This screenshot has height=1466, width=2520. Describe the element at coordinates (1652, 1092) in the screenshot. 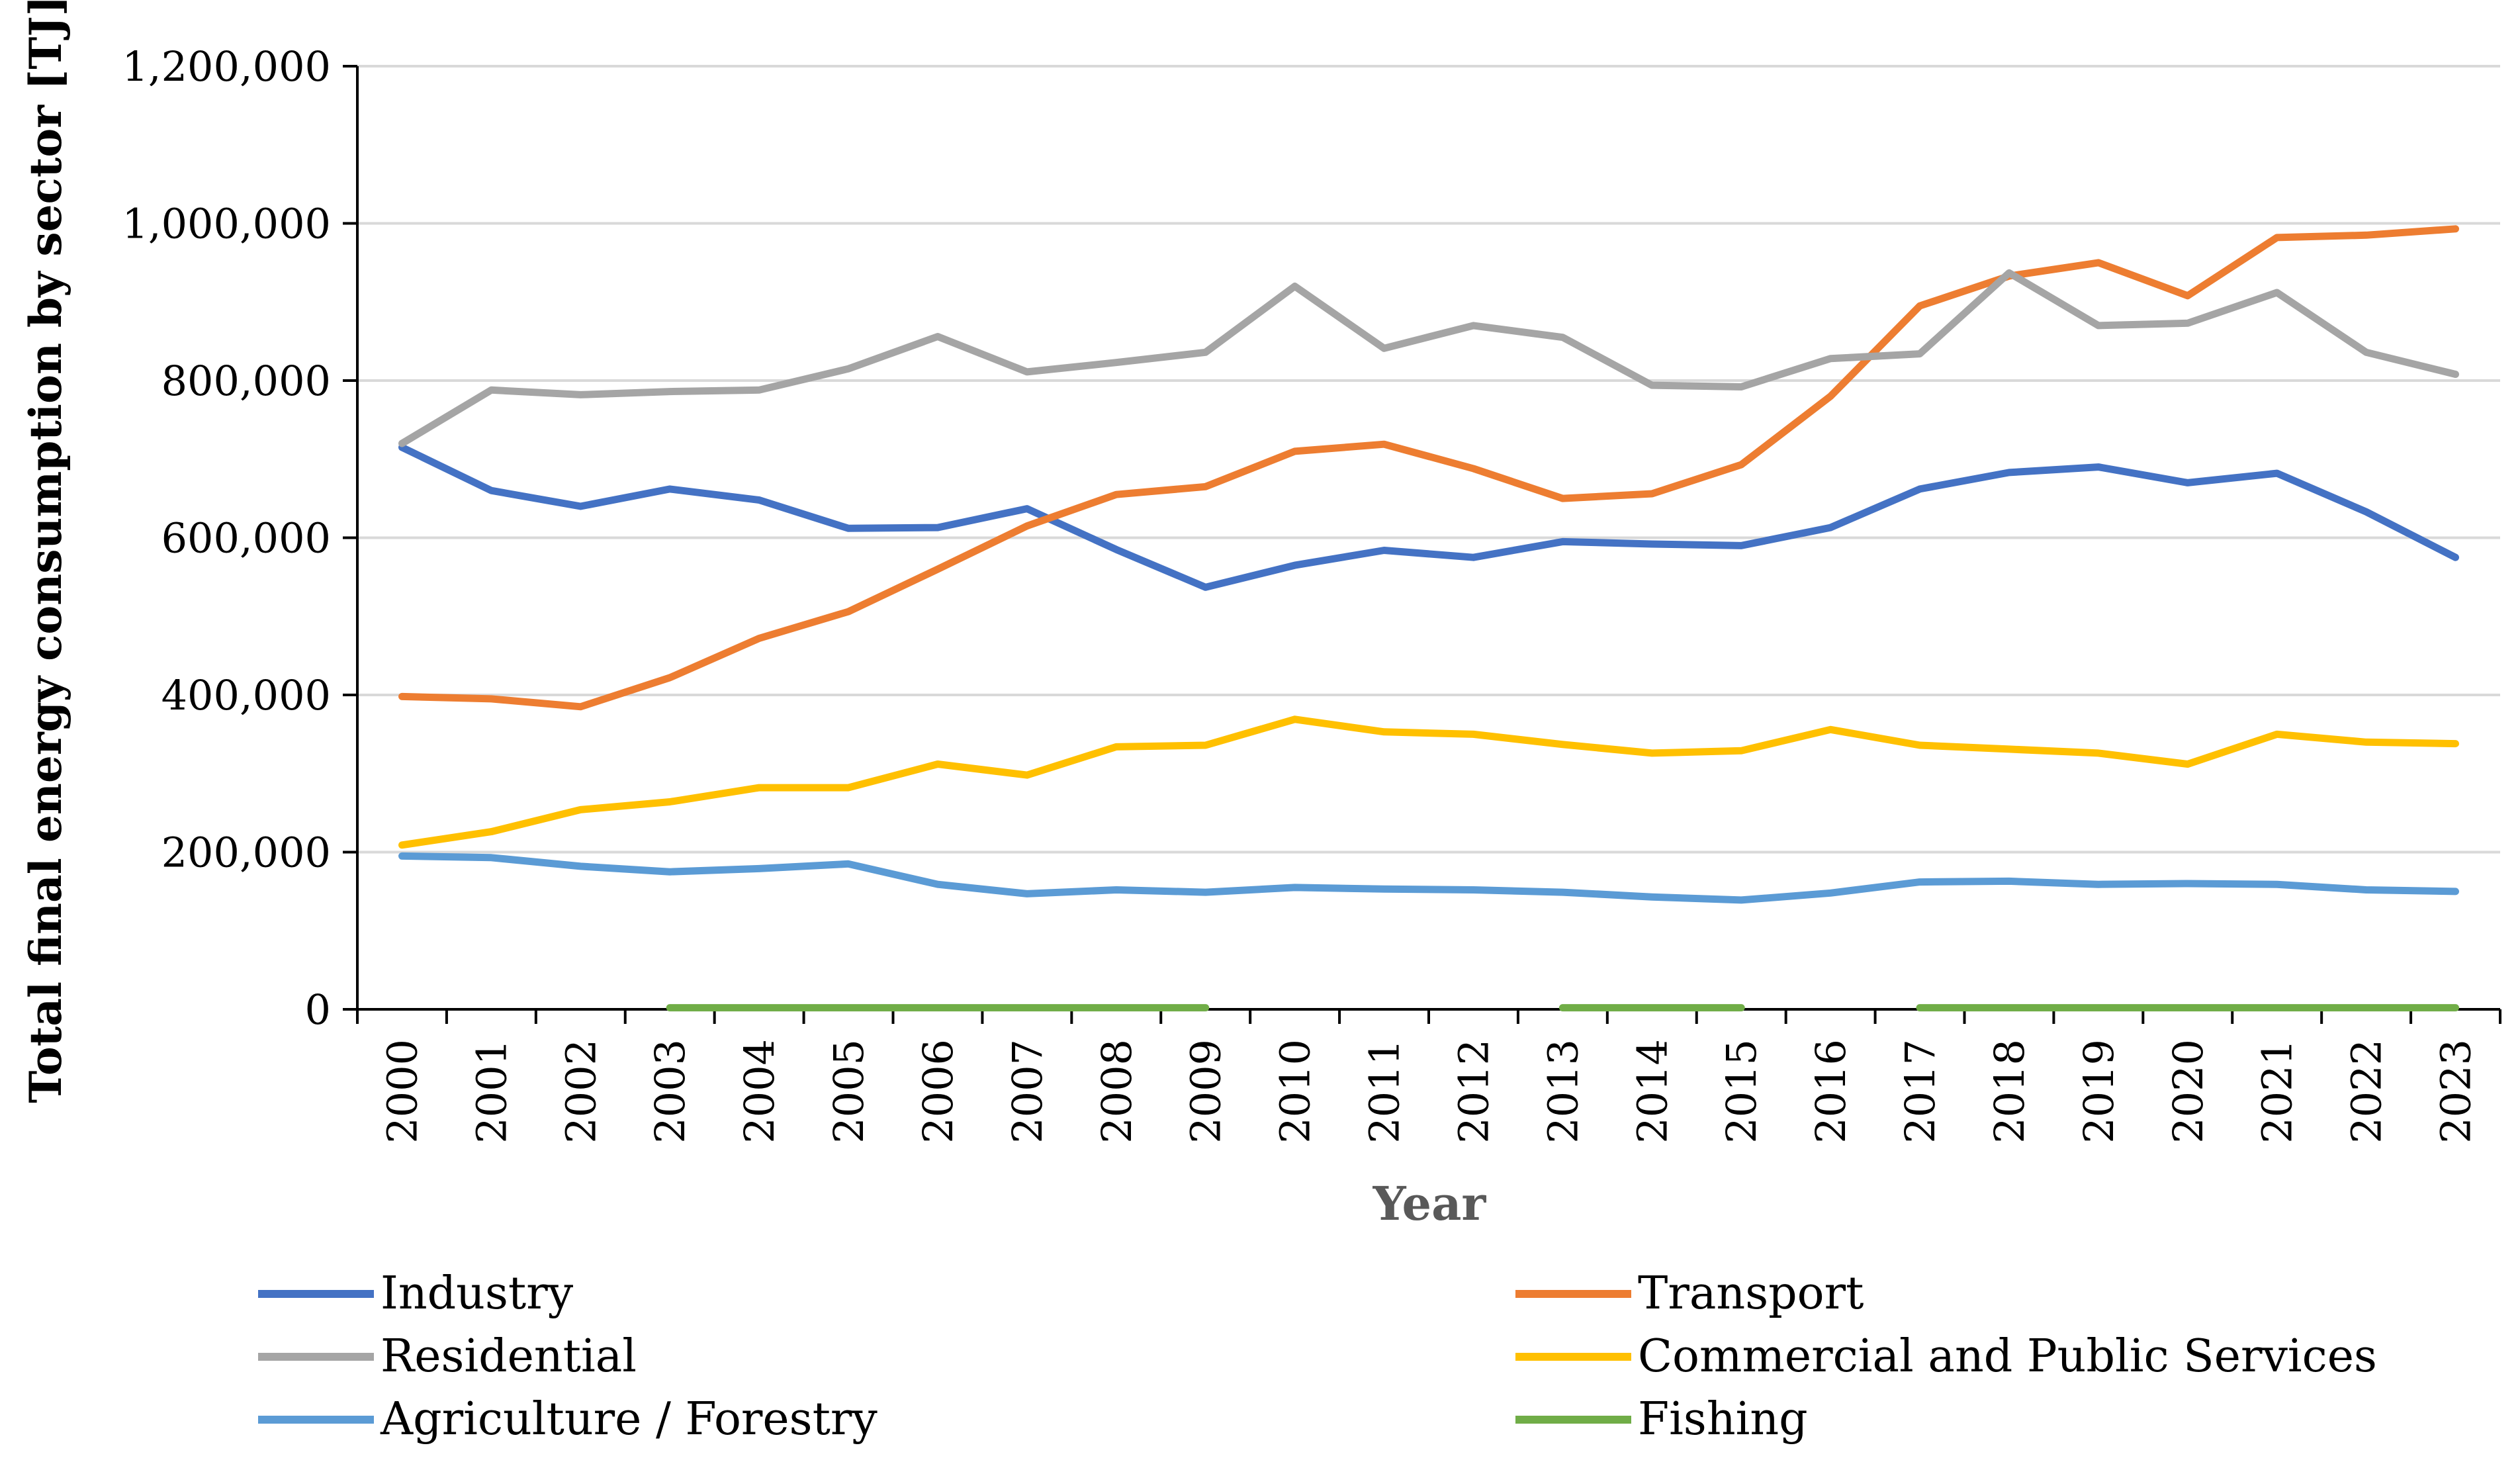

I see `x-tick-label: 2014` at that location.